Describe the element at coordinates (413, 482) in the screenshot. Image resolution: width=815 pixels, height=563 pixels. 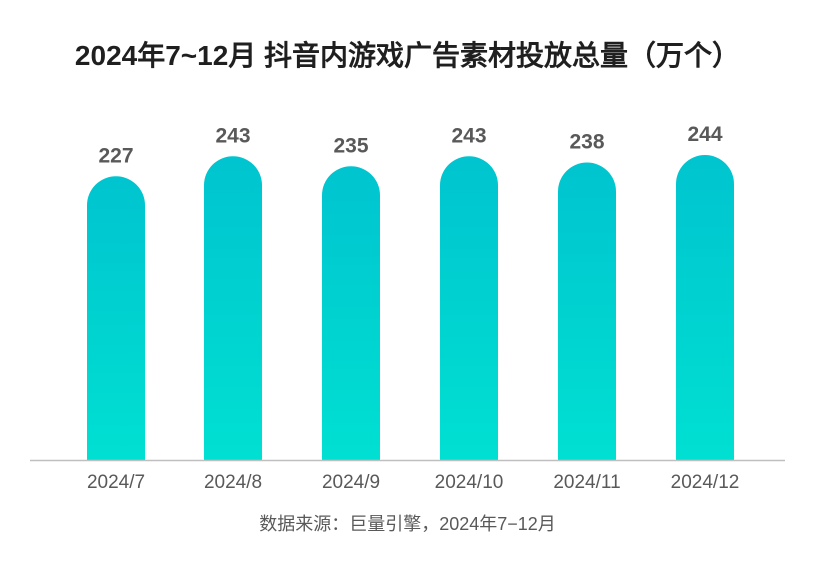
I see `tick-labels-layer: 2024/7 2024/8 2024/9 2024/10 2024/11 2024/12` at that location.